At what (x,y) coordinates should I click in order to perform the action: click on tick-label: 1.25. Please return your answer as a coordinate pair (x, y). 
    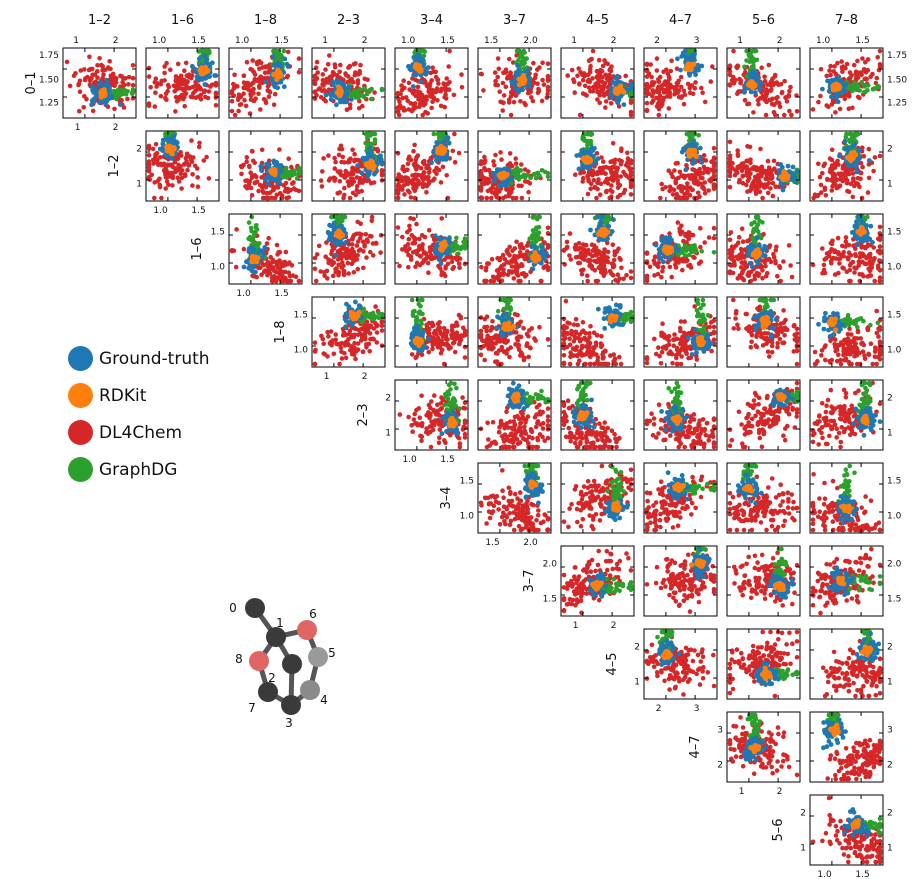
    Looking at the image, I should click on (49, 104).